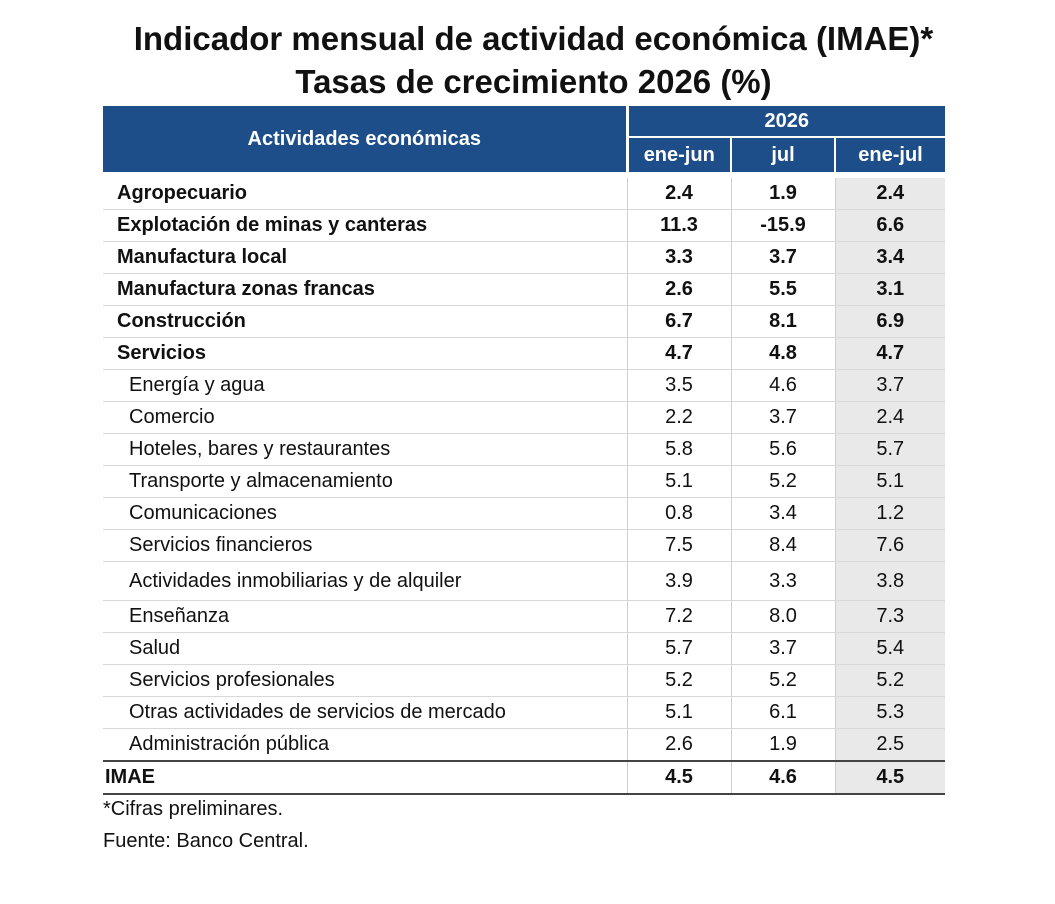 The image size is (1055, 904). Describe the element at coordinates (365, 417) in the screenshot. I see `row-label: Comercio` at that location.